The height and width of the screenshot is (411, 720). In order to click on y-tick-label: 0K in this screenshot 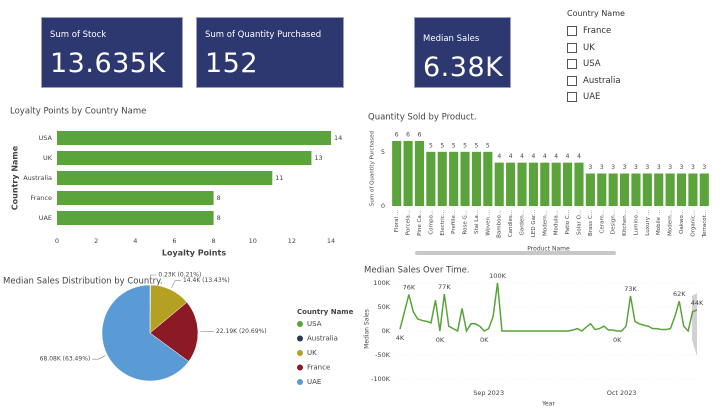, I will do `click(386, 331)`.